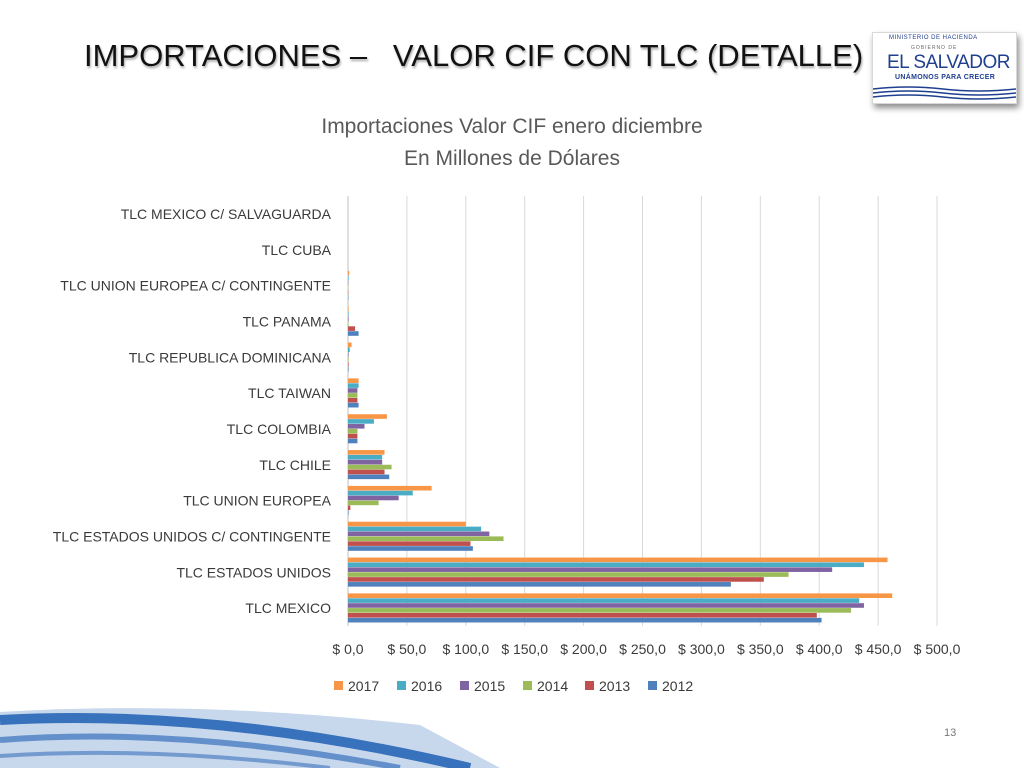 Image resolution: width=1024 pixels, height=768 pixels. I want to click on legend-swatch-2012, so click(652, 685).